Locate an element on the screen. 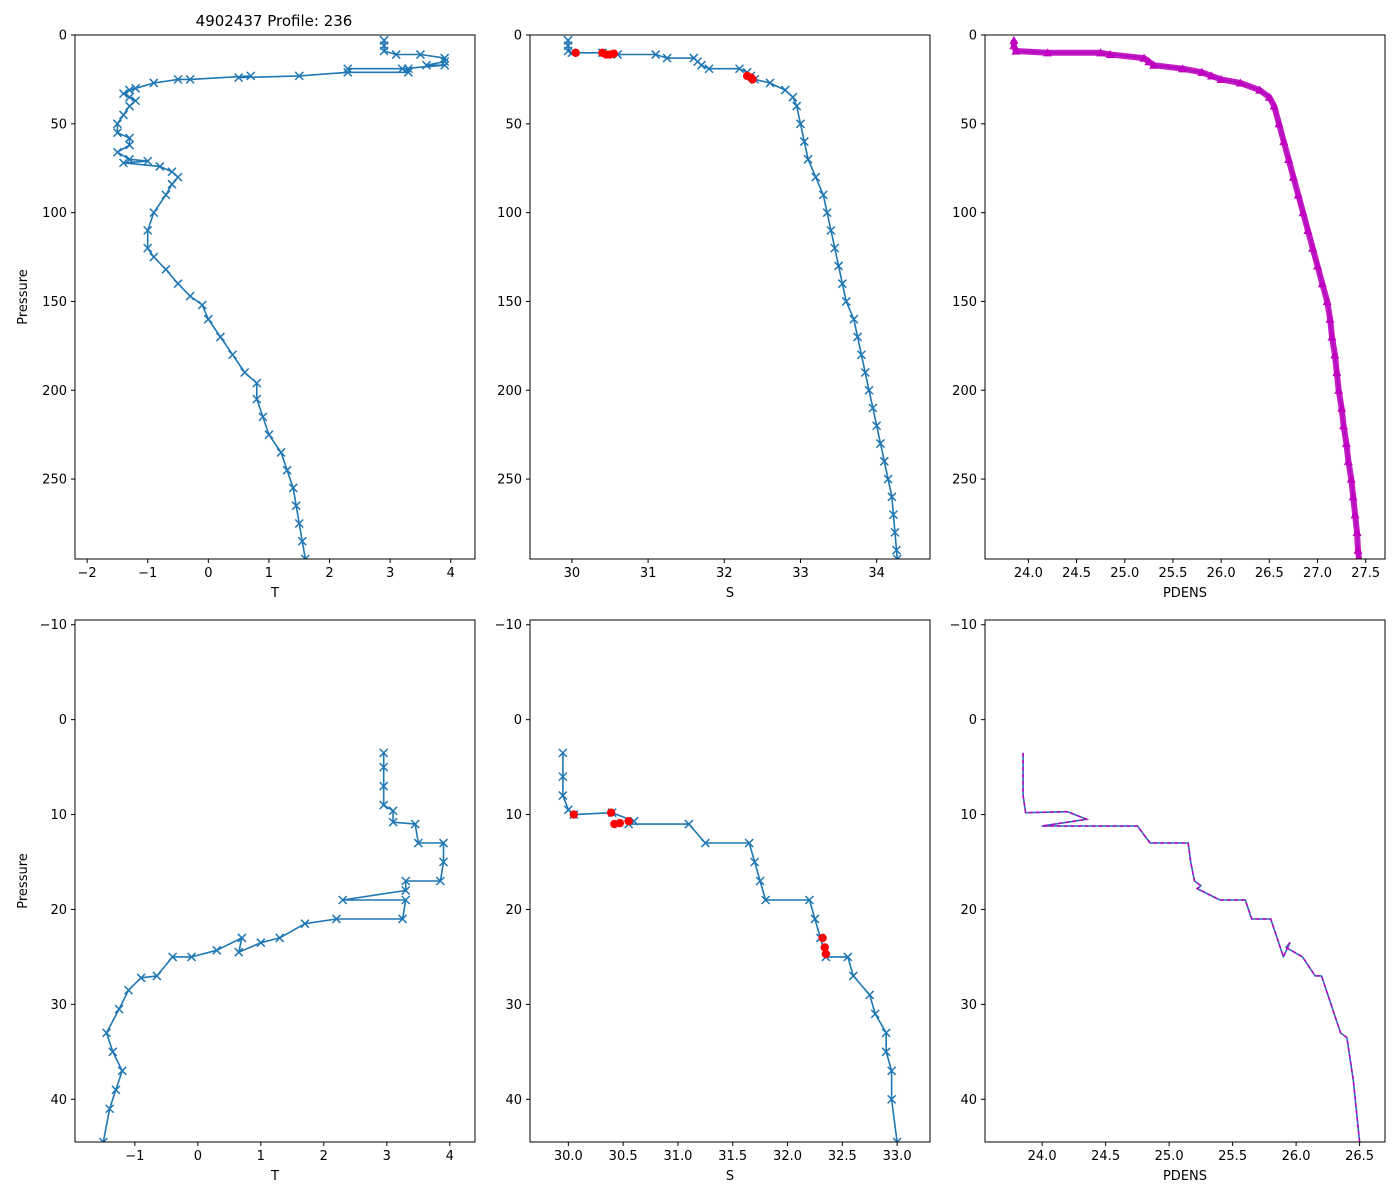  y-tick-label: 250 is located at coordinates (509, 480).